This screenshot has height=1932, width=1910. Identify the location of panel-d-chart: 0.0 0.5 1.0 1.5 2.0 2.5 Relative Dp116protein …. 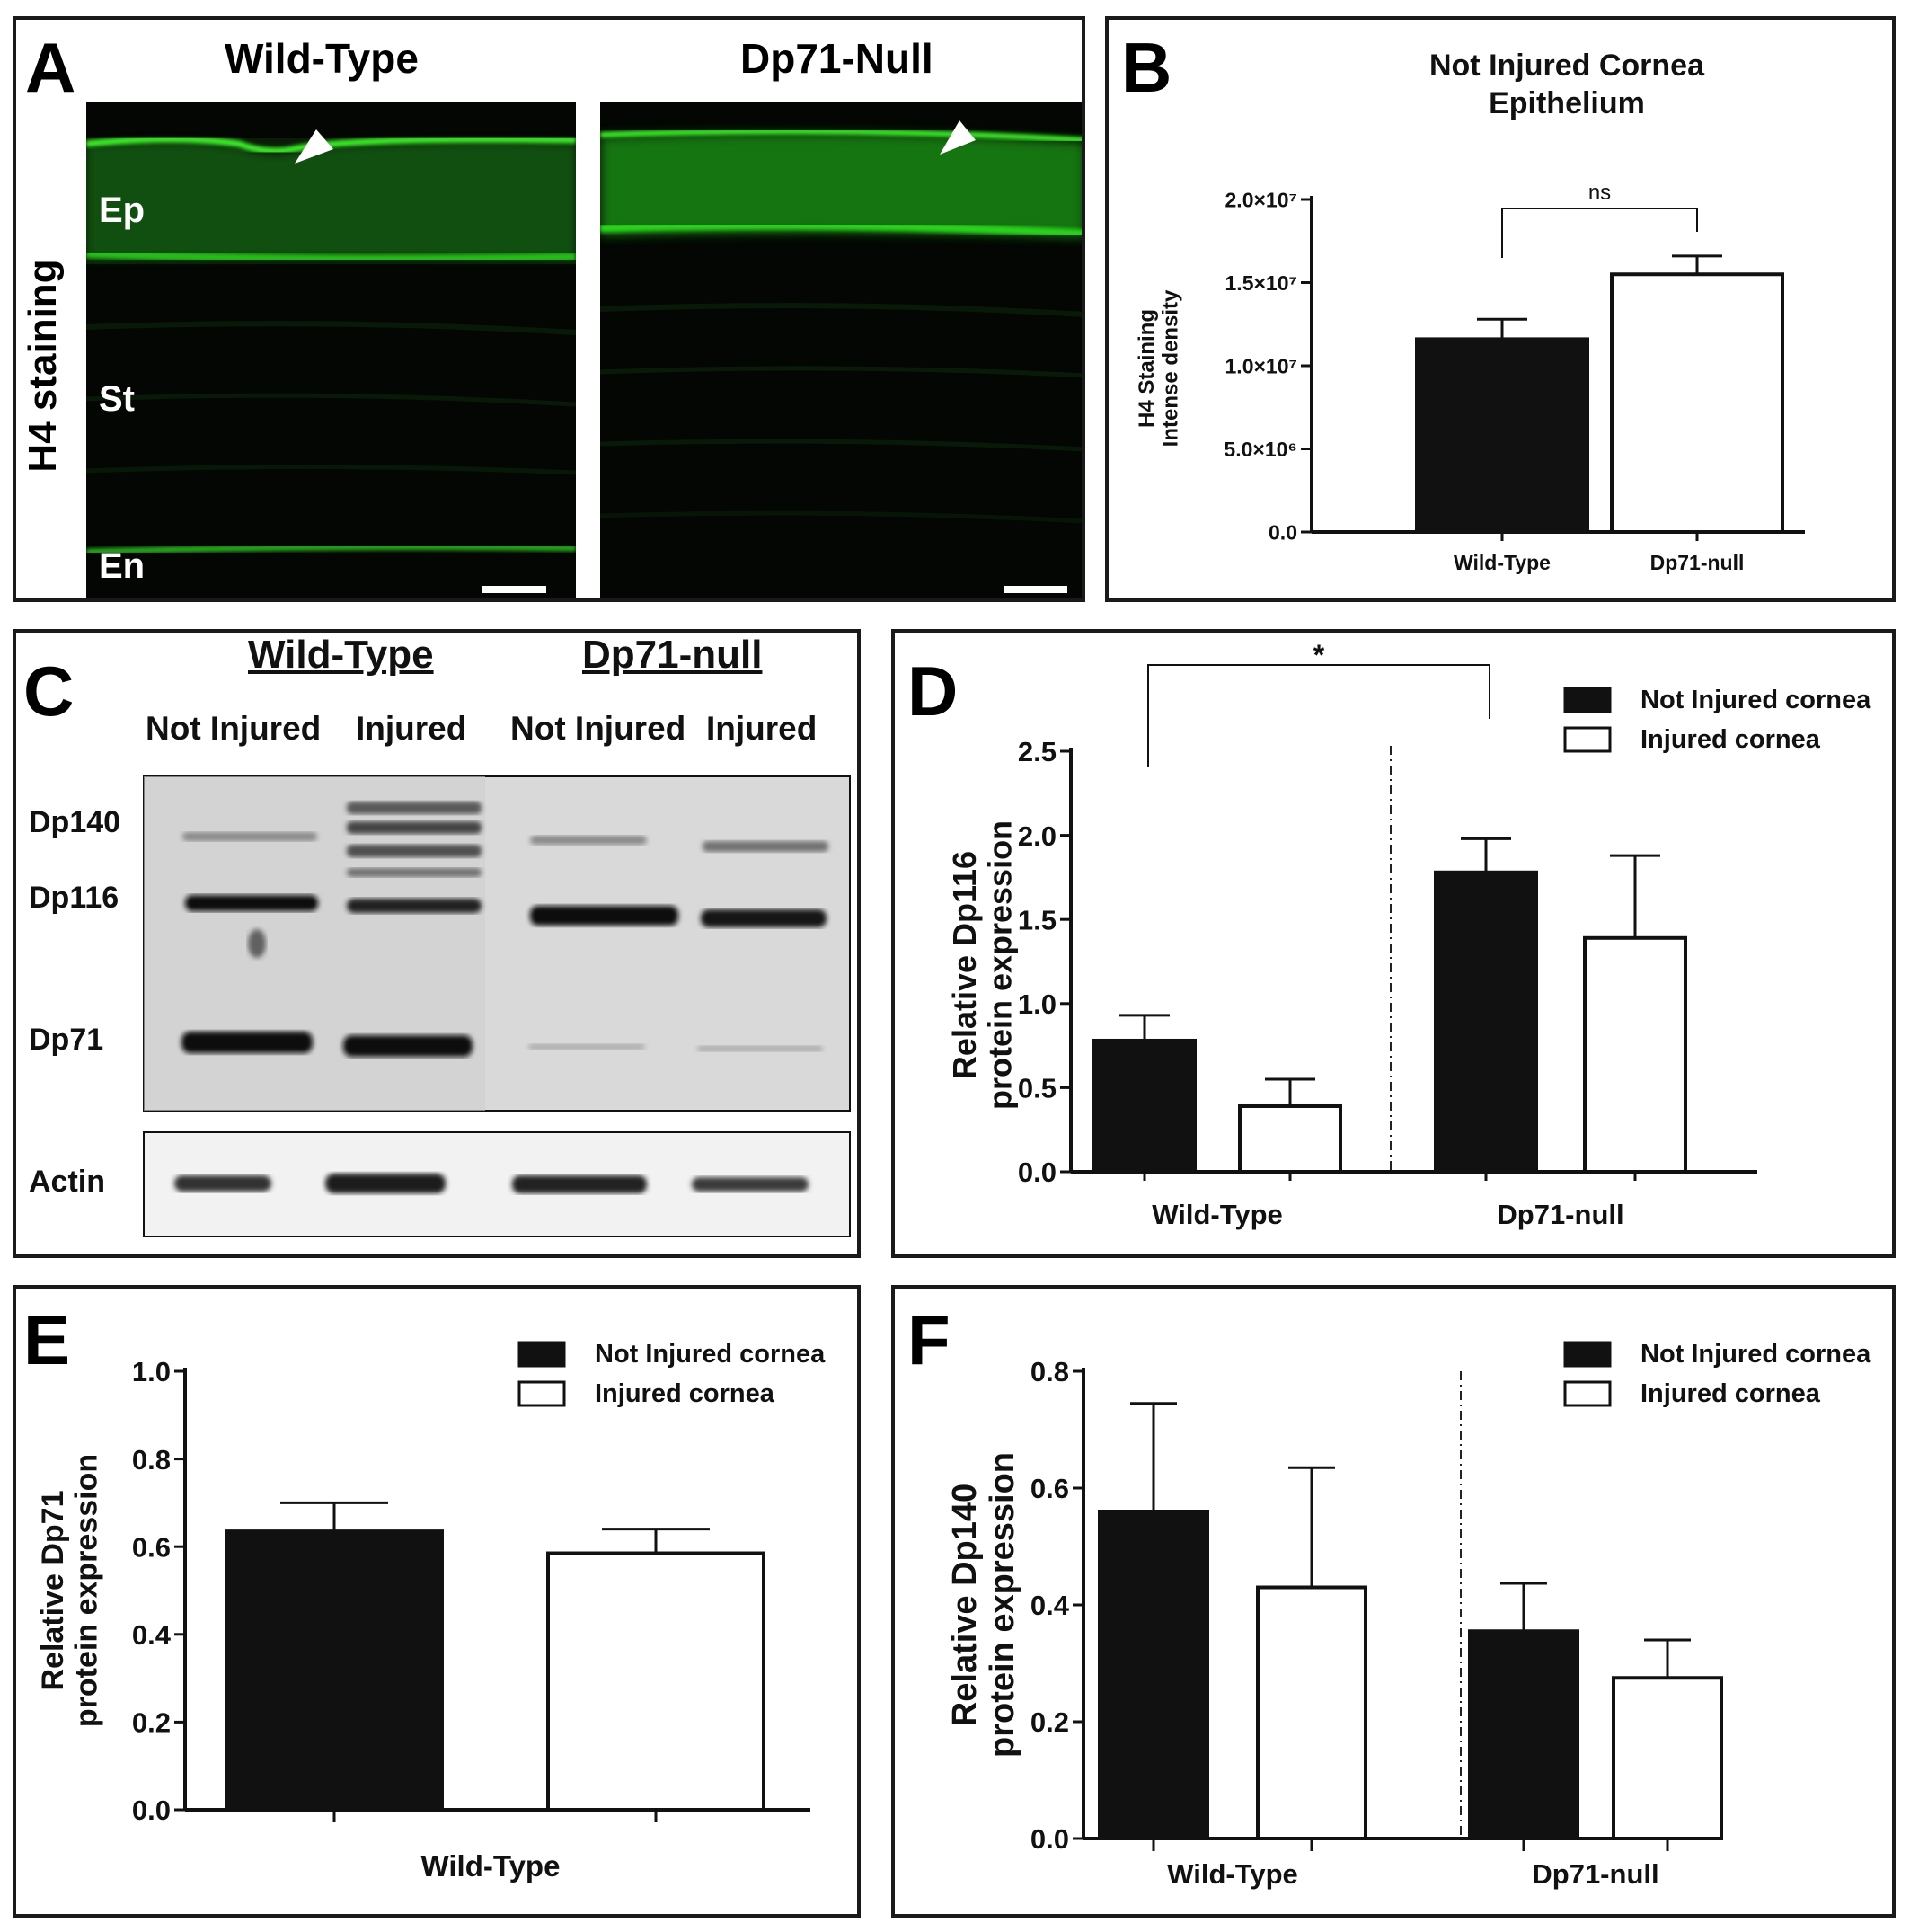
(1409, 934).